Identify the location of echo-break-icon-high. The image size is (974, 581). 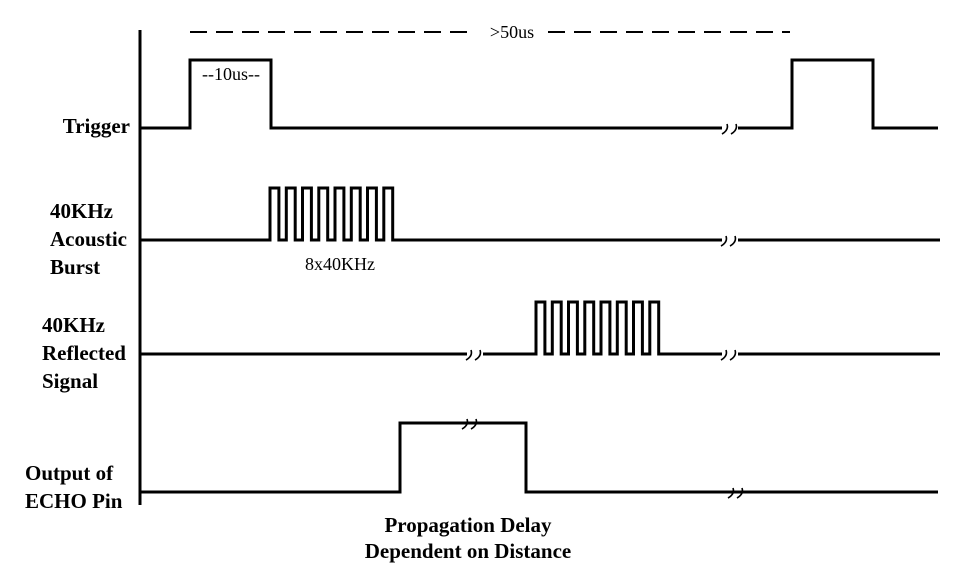
(469, 424).